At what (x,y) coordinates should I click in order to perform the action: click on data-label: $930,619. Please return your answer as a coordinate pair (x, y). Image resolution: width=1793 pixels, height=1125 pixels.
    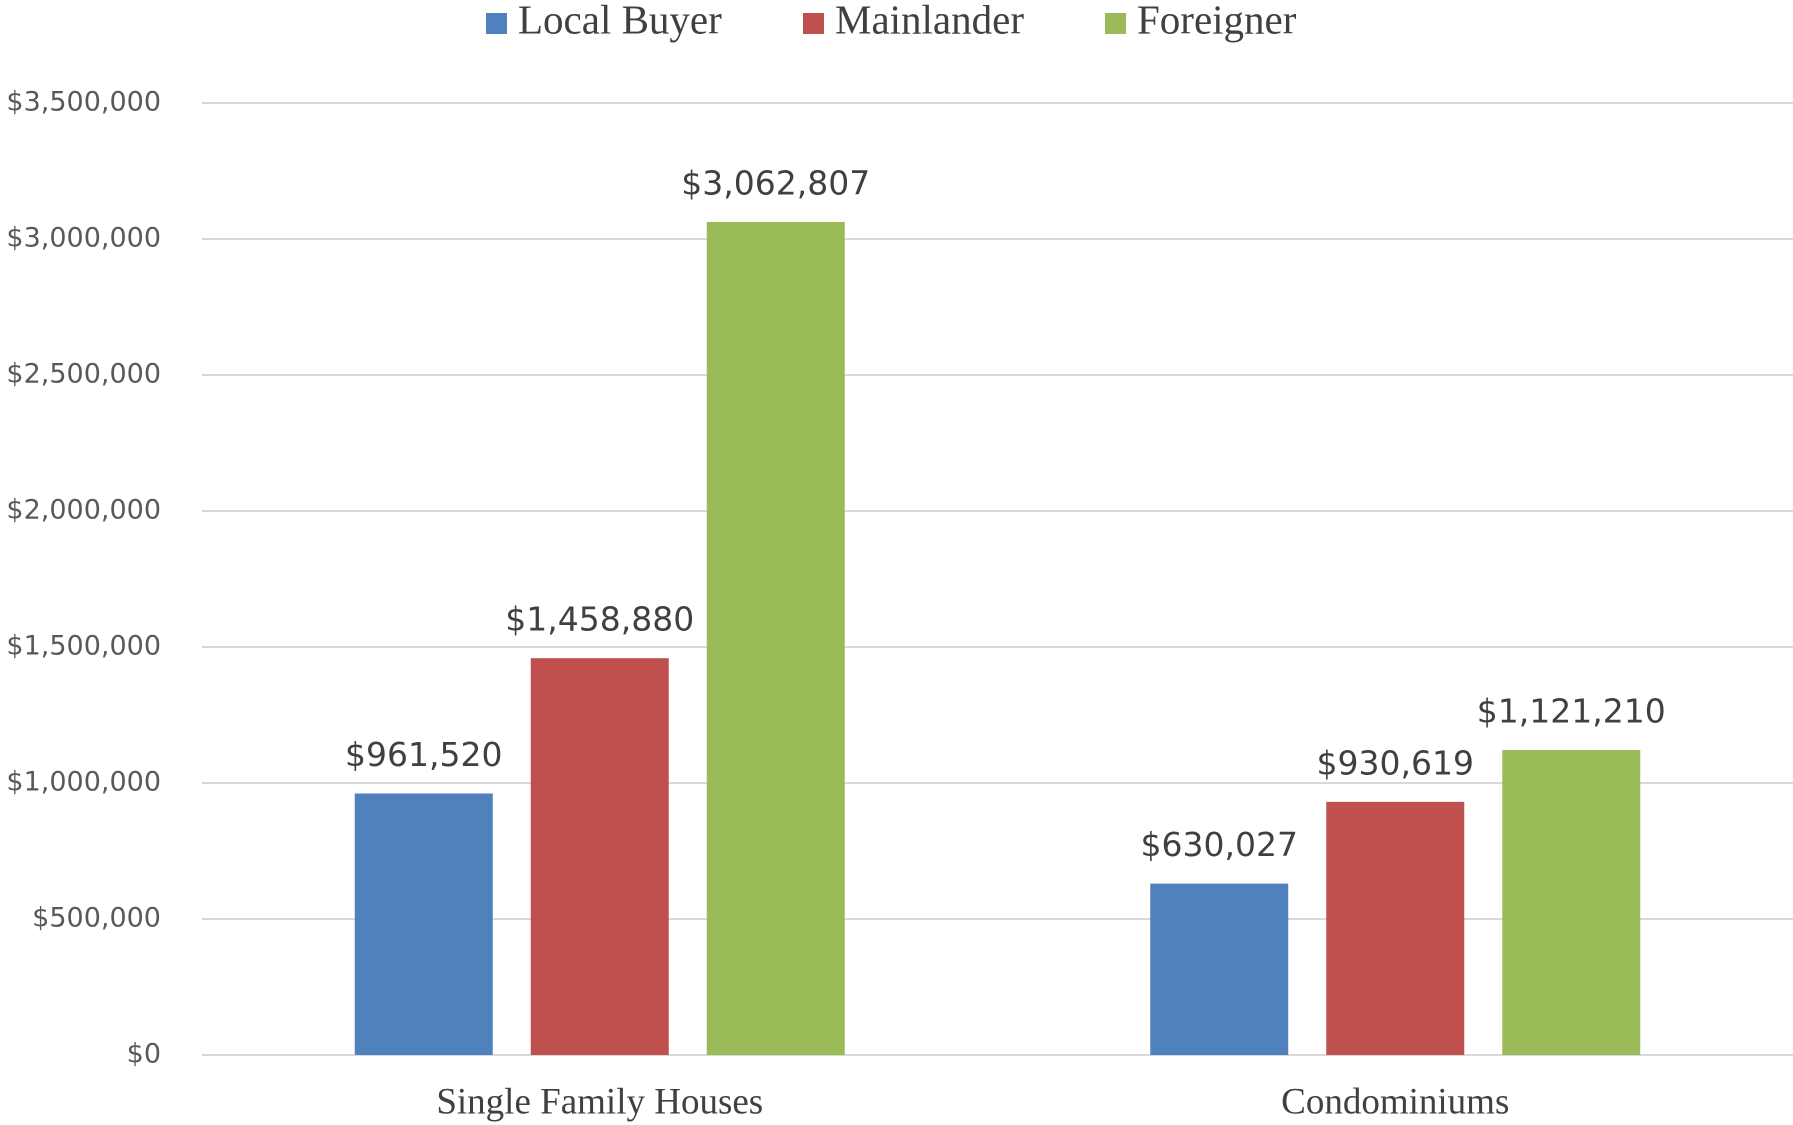
    Looking at the image, I should click on (1395, 762).